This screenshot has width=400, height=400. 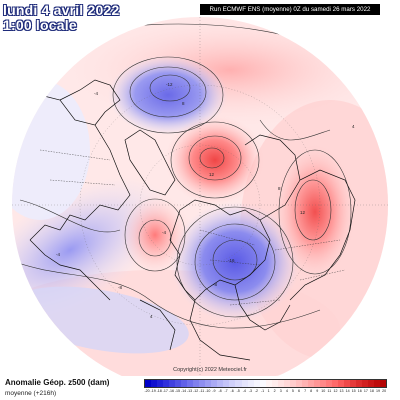 What do you see at coordinates (274, 391) in the screenshot?
I see `legend-label: 2` at bounding box center [274, 391].